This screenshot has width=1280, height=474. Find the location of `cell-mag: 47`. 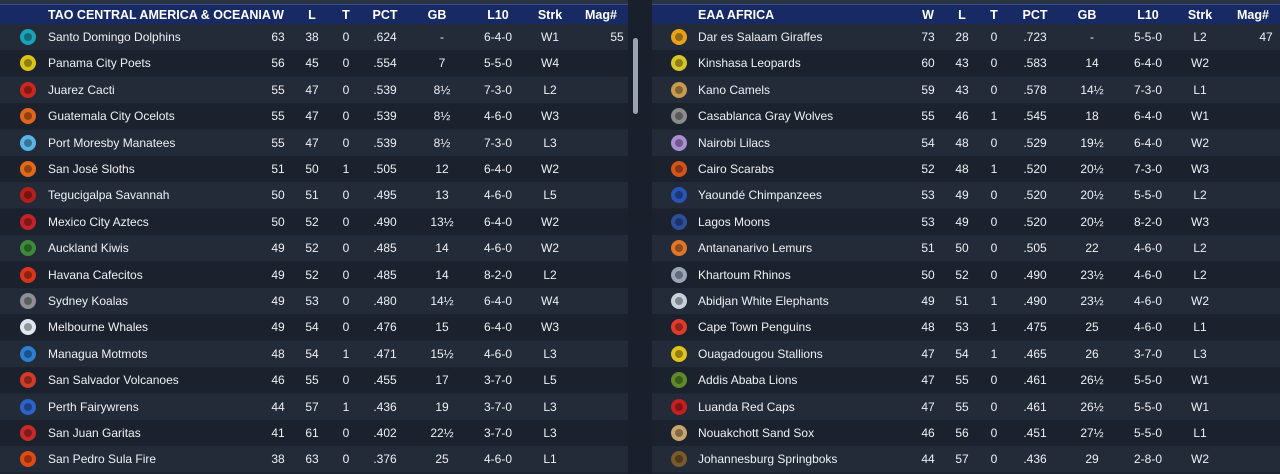

cell-mag: 47 is located at coordinates (1266, 37).